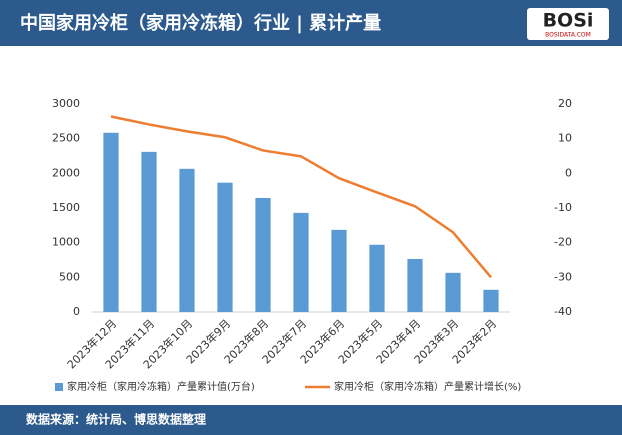 The height and width of the screenshot is (435, 622). What do you see at coordinates (563, 207) in the screenshot?
I see `y2-tick-label: -10` at bounding box center [563, 207].